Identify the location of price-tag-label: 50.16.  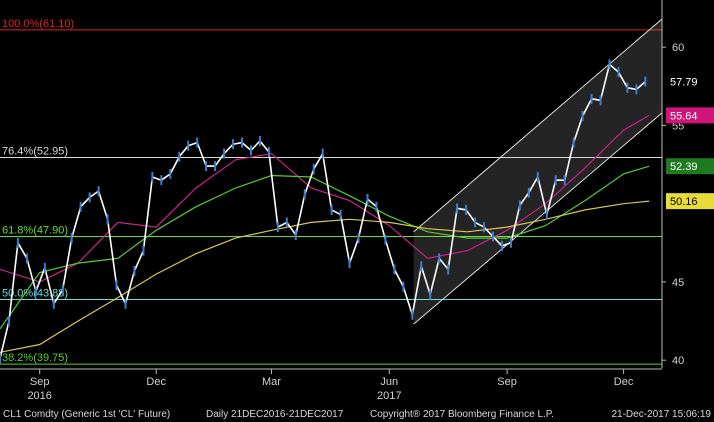
(684, 202).